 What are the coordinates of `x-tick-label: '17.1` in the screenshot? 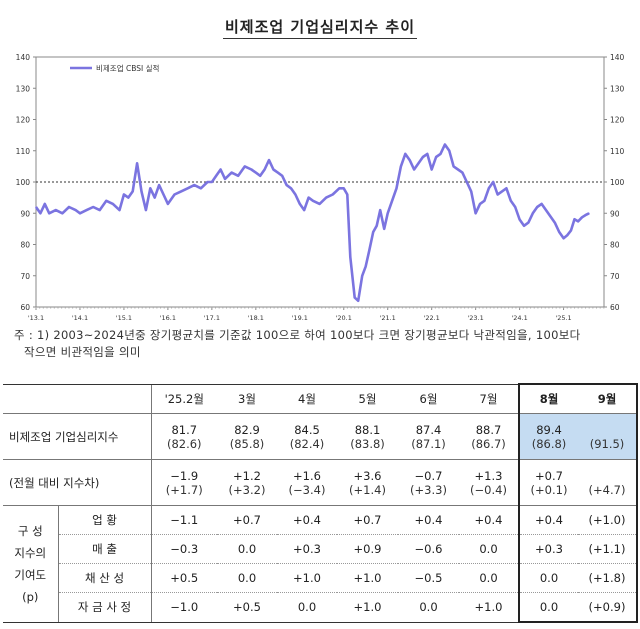 It's located at (212, 317).